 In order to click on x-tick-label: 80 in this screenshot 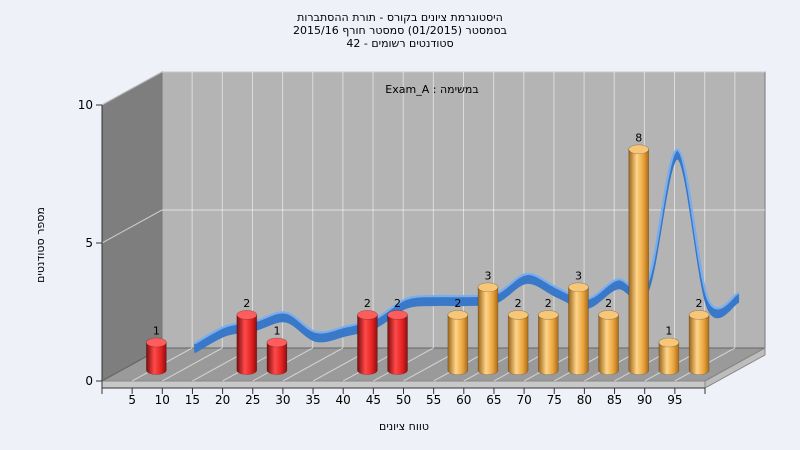, I will do `click(584, 400)`.